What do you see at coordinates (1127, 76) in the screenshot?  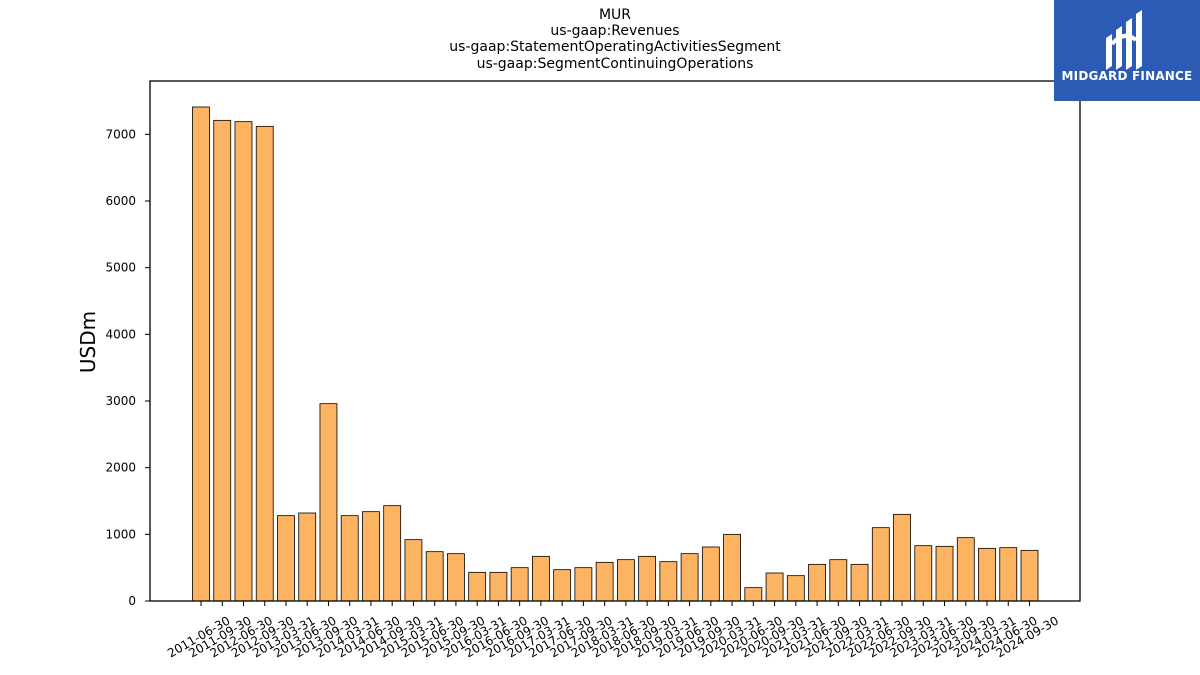 I see `logo-text: MIDGARD FINANCE` at bounding box center [1127, 76].